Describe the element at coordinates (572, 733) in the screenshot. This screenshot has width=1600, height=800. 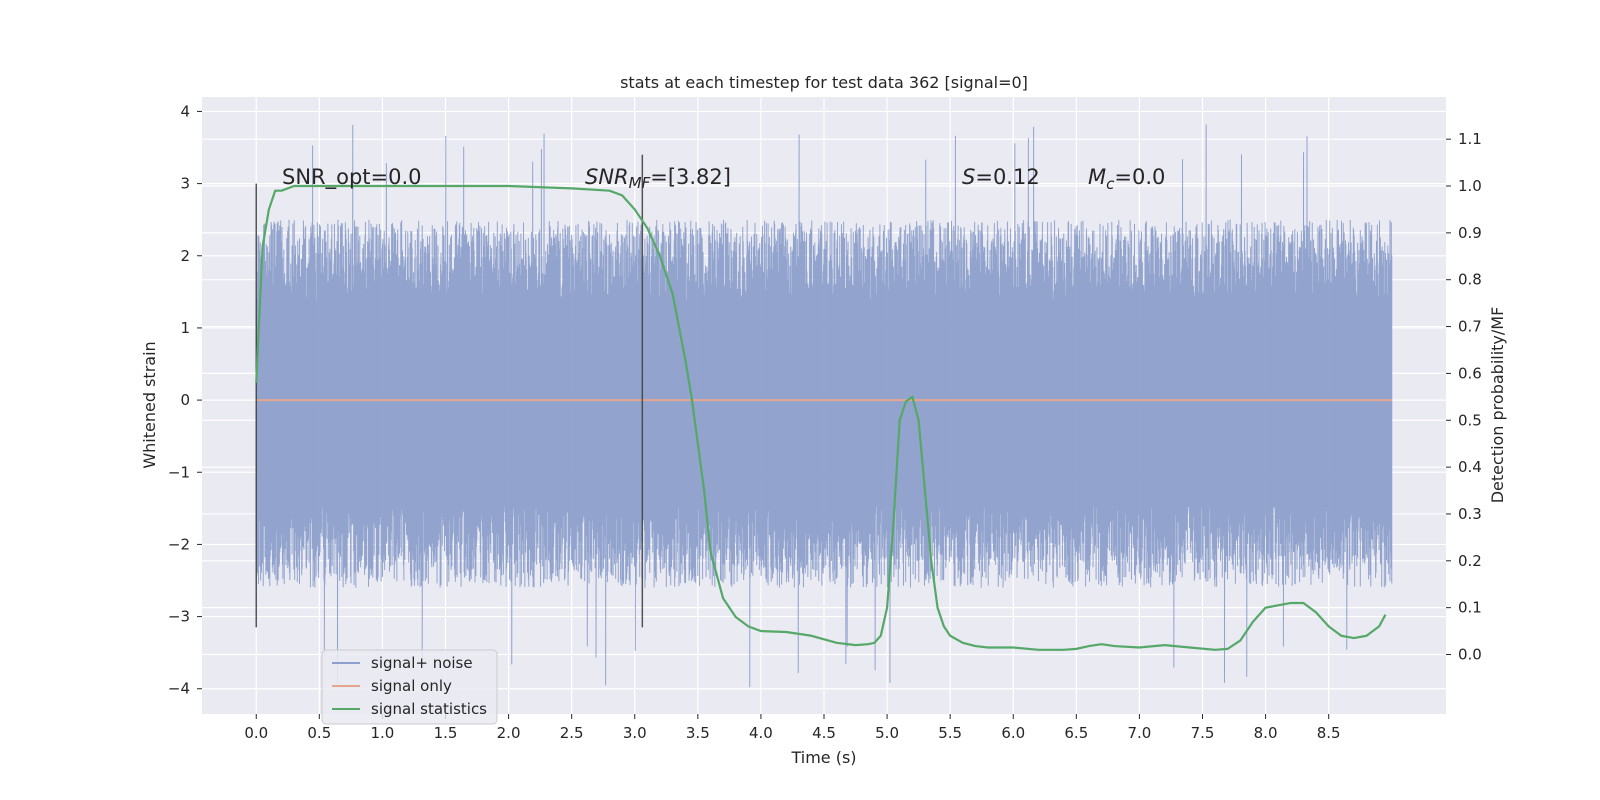
I see `x-tick-label: 2.5` at that location.